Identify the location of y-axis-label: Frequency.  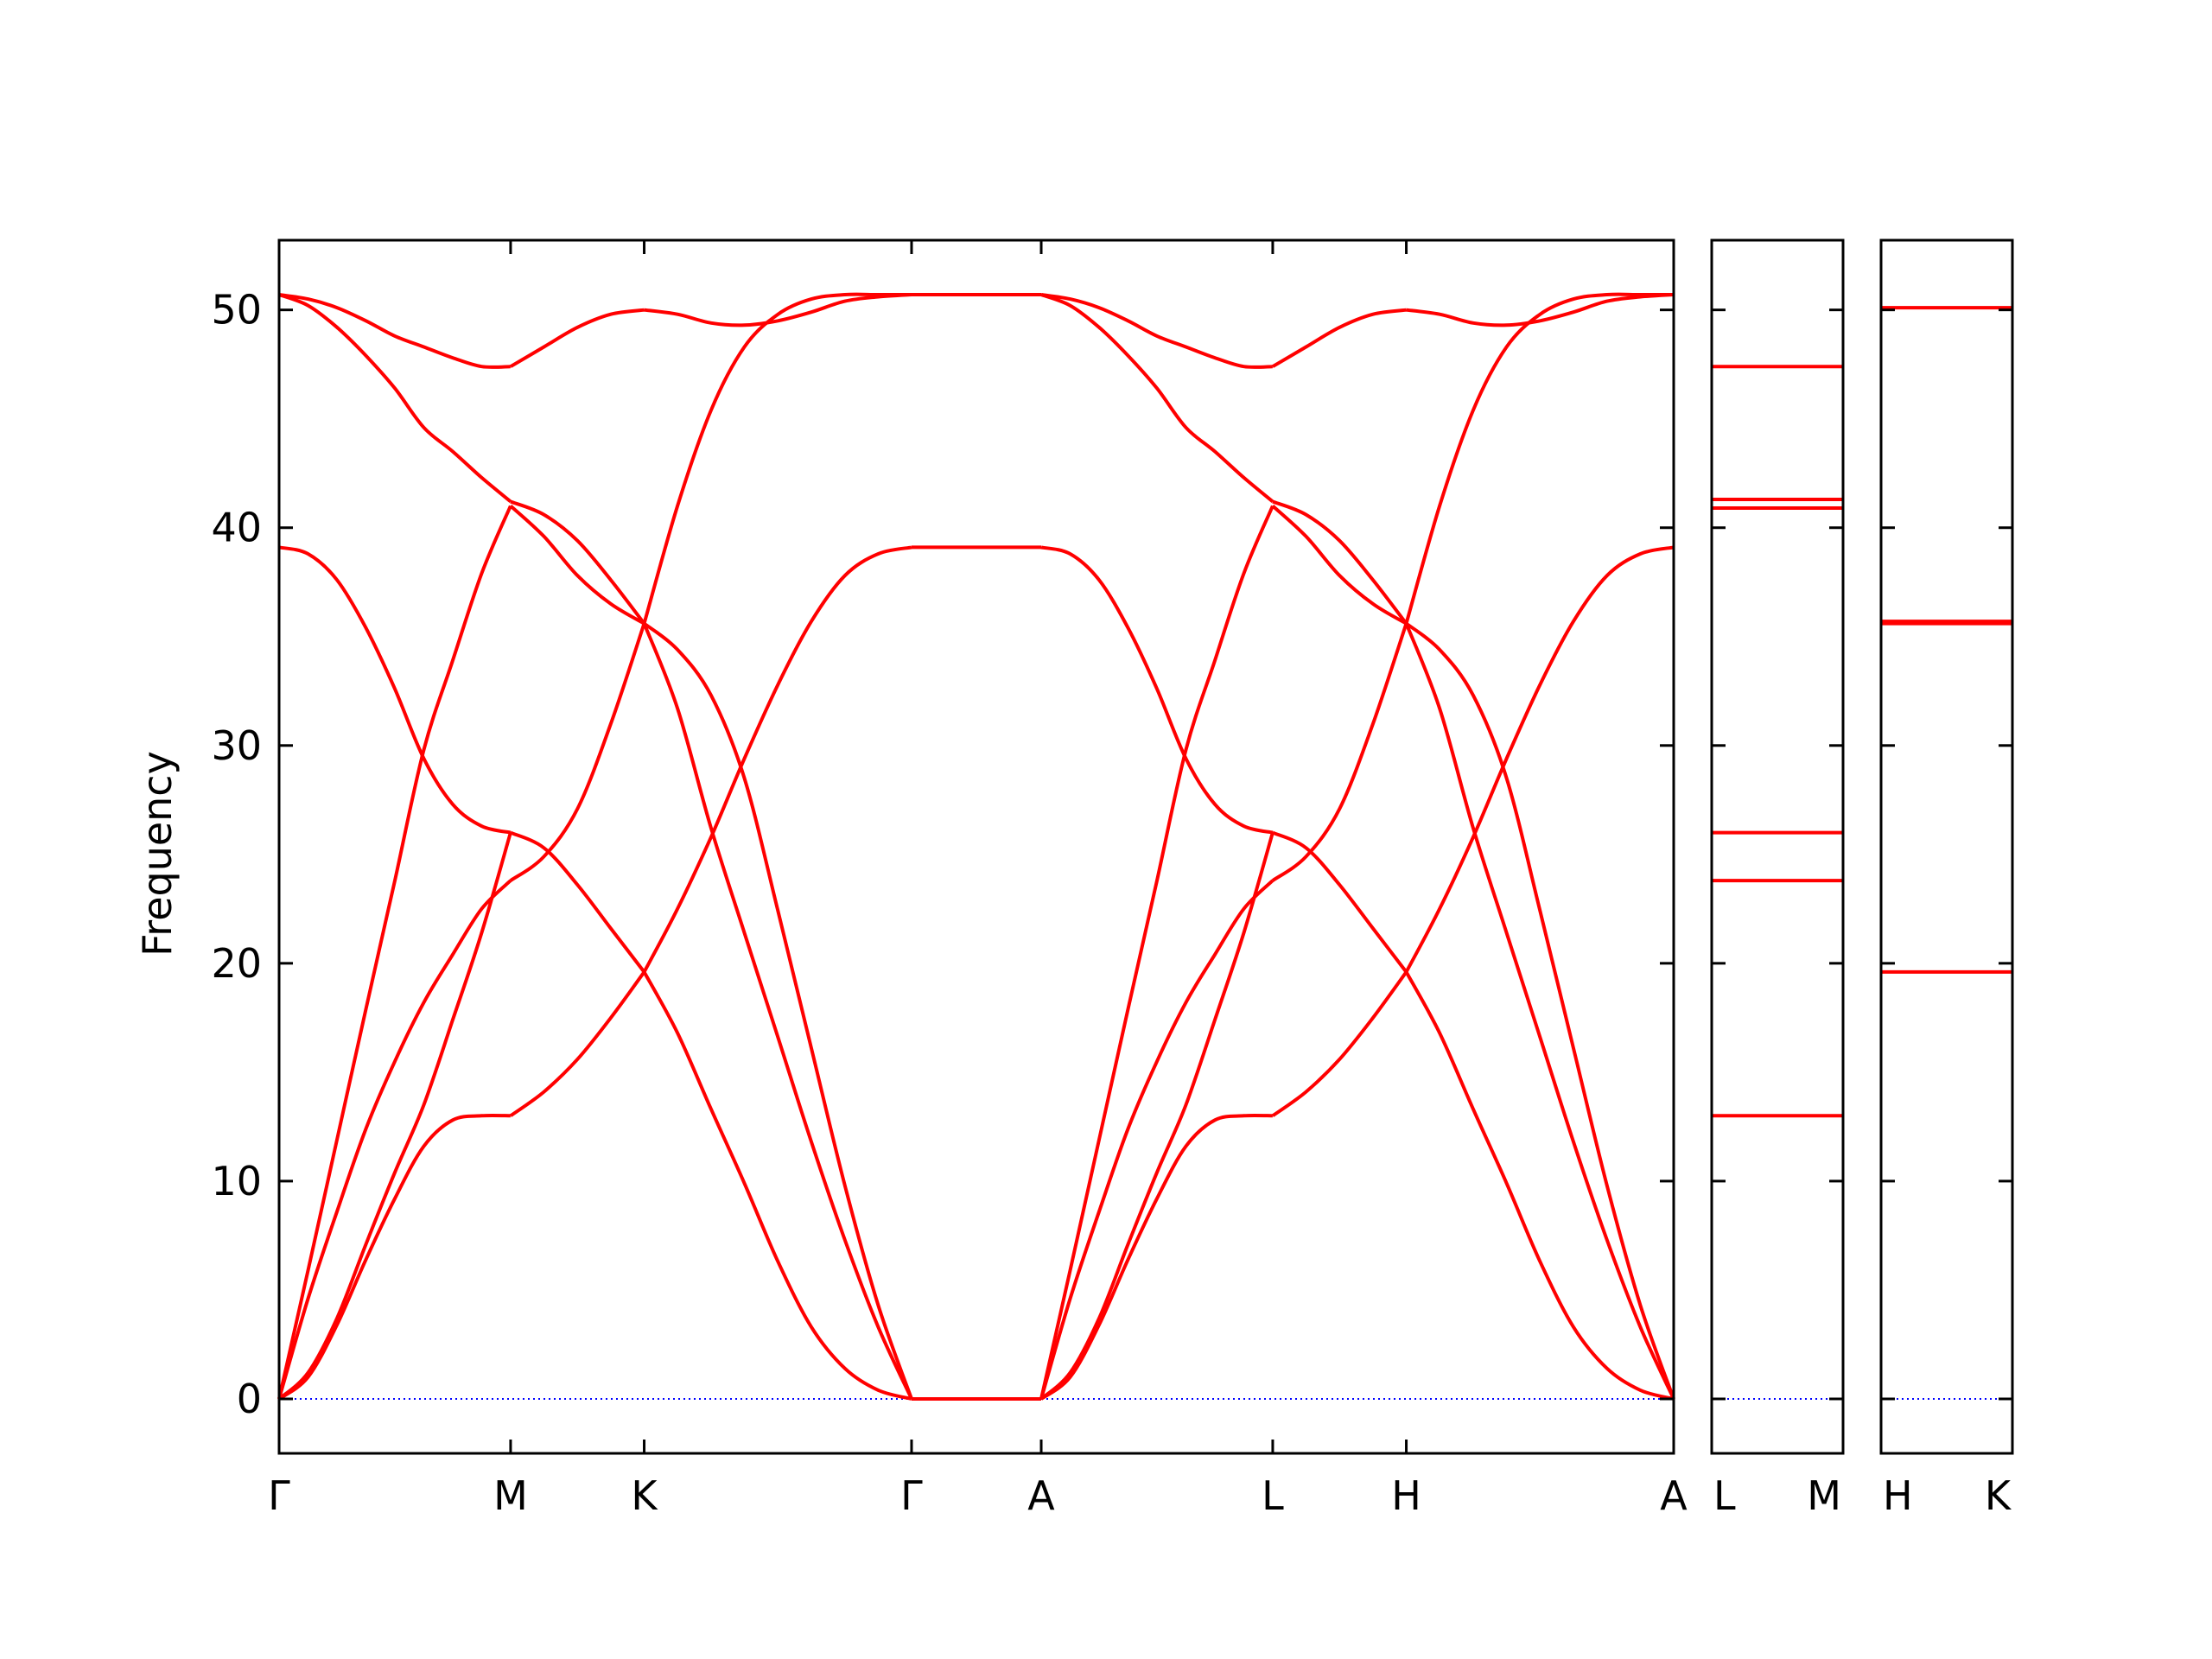
(157, 854).